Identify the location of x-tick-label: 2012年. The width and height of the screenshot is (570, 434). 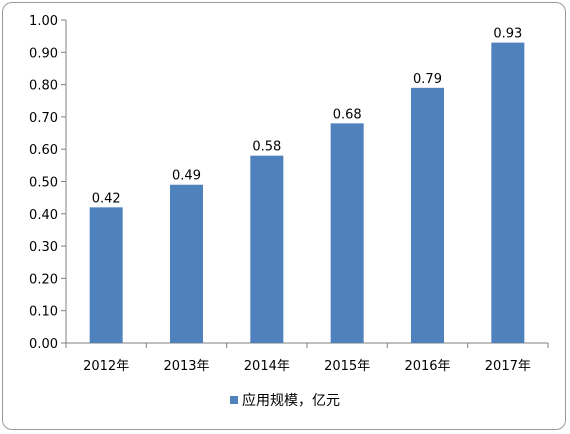
(106, 366).